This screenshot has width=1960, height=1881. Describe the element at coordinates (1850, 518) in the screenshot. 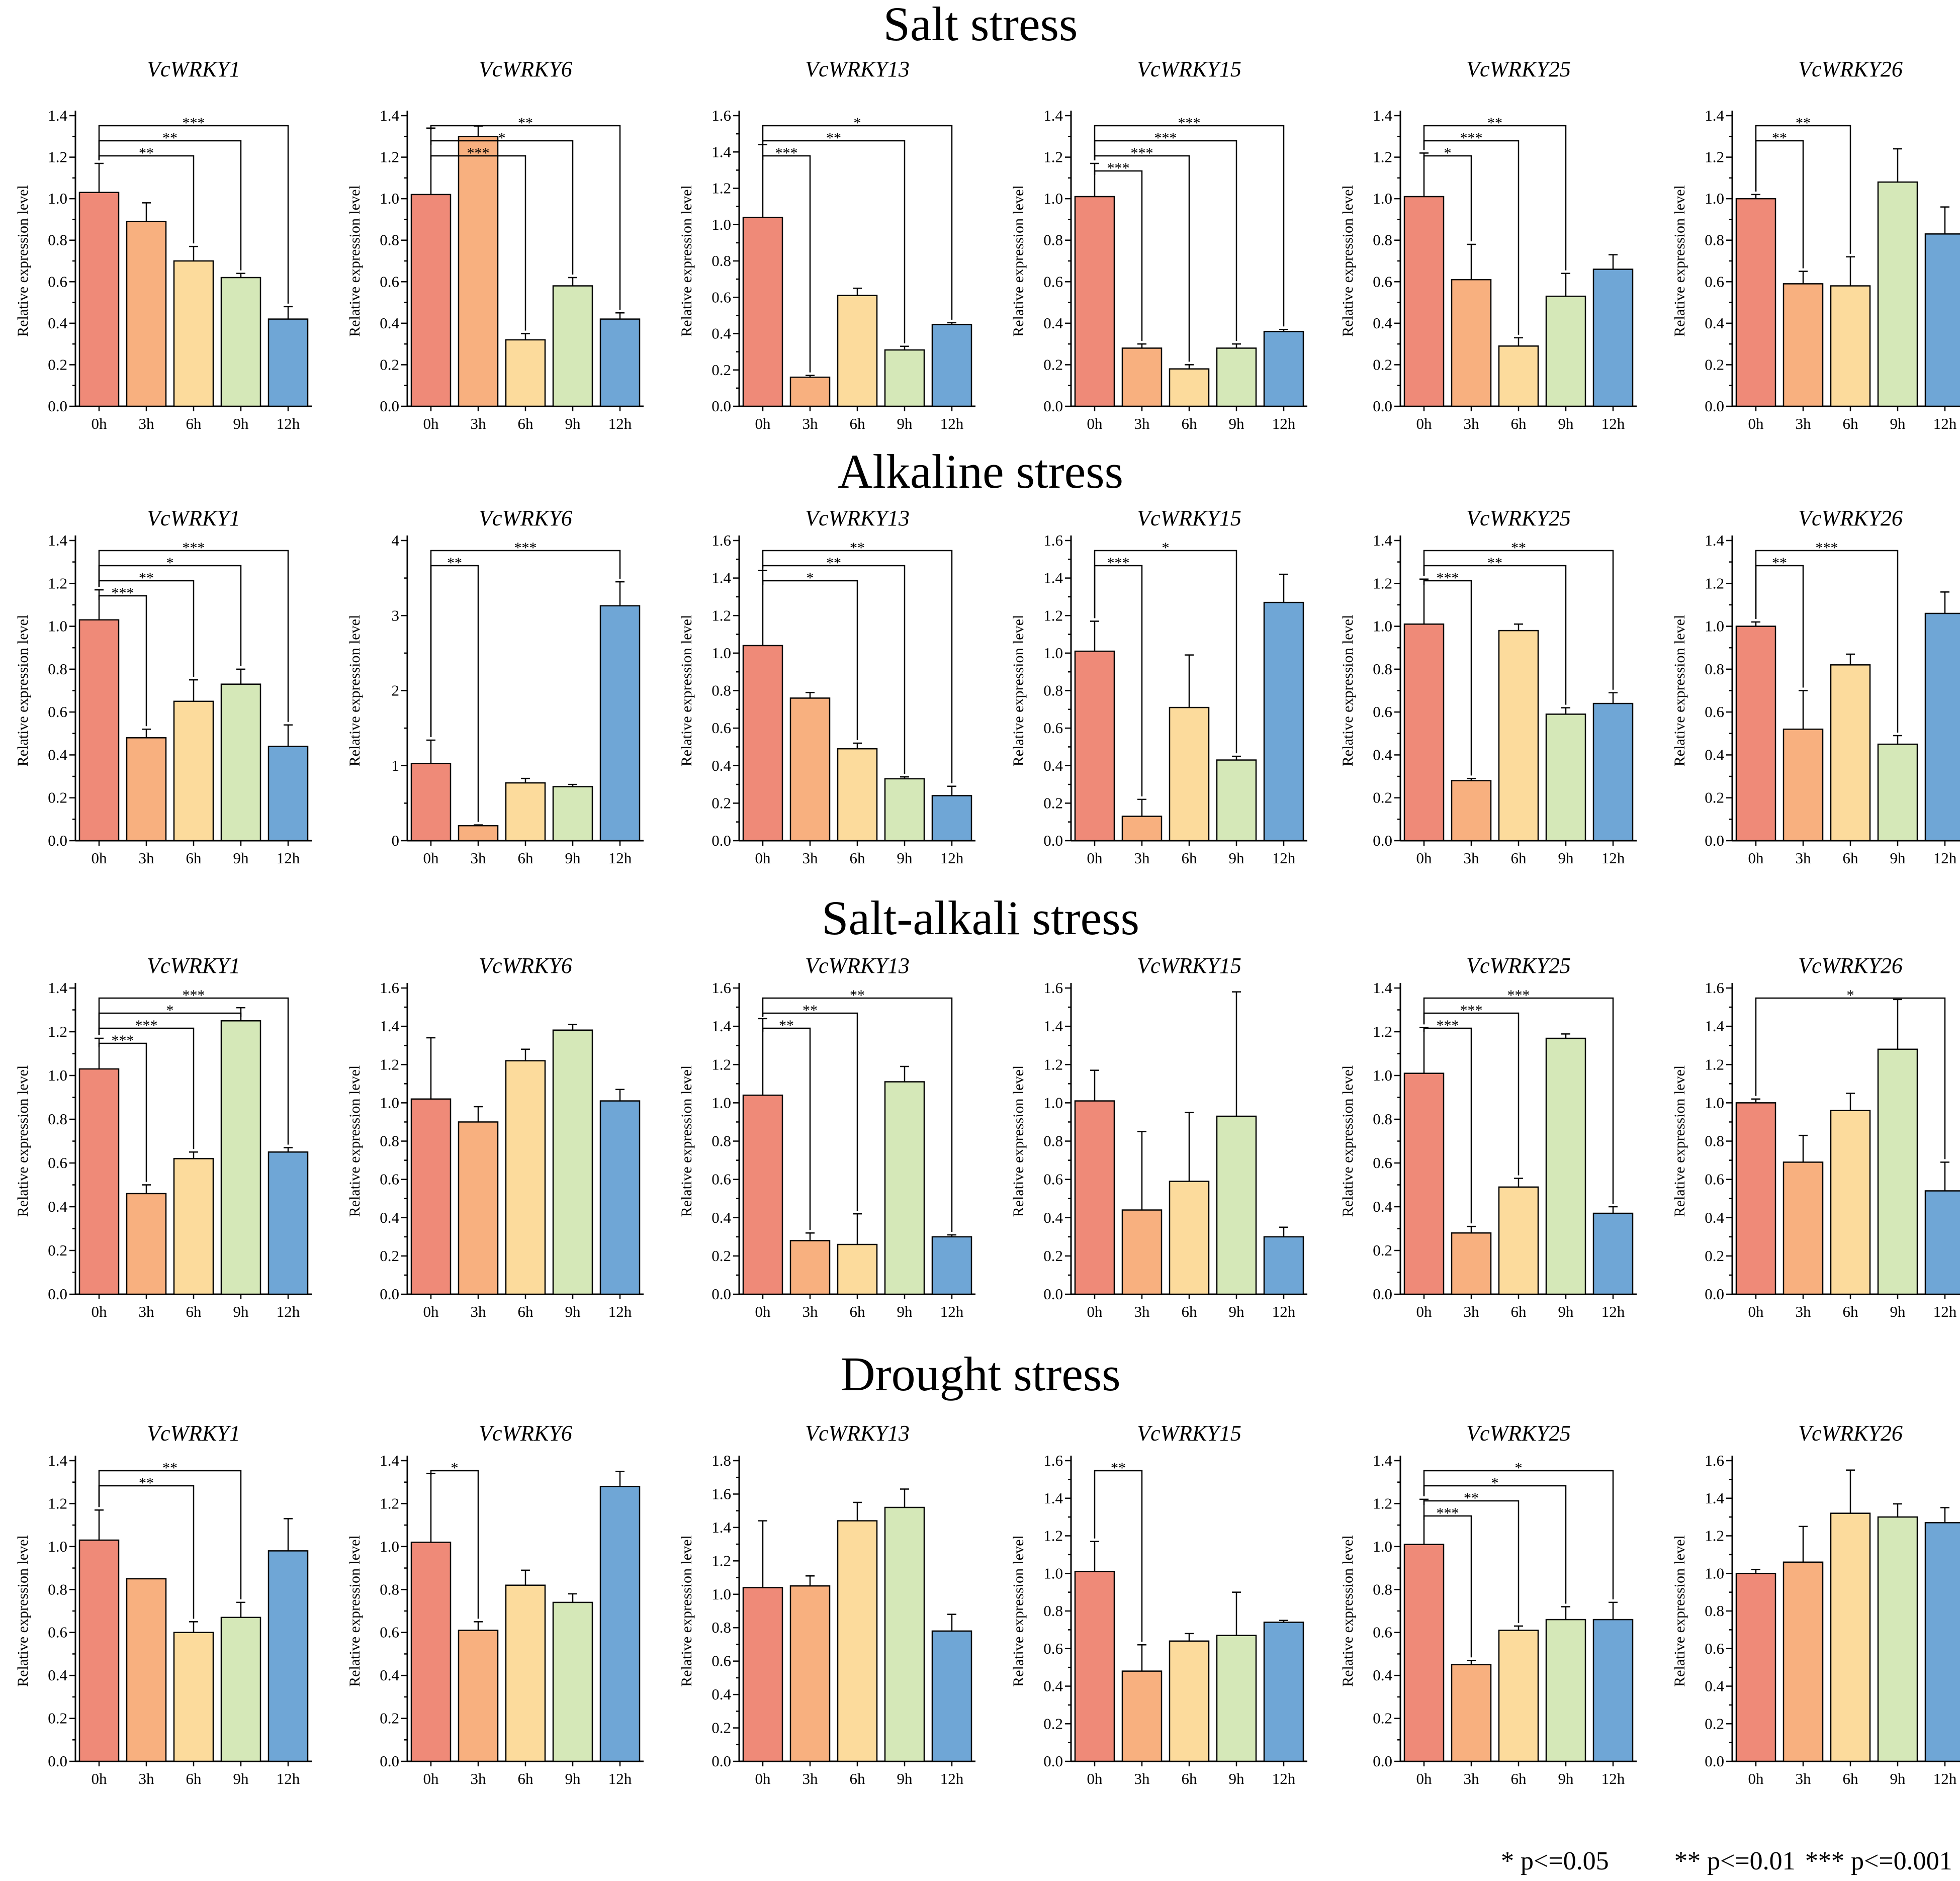

I see `chart-title: VcWRKY26` at that location.